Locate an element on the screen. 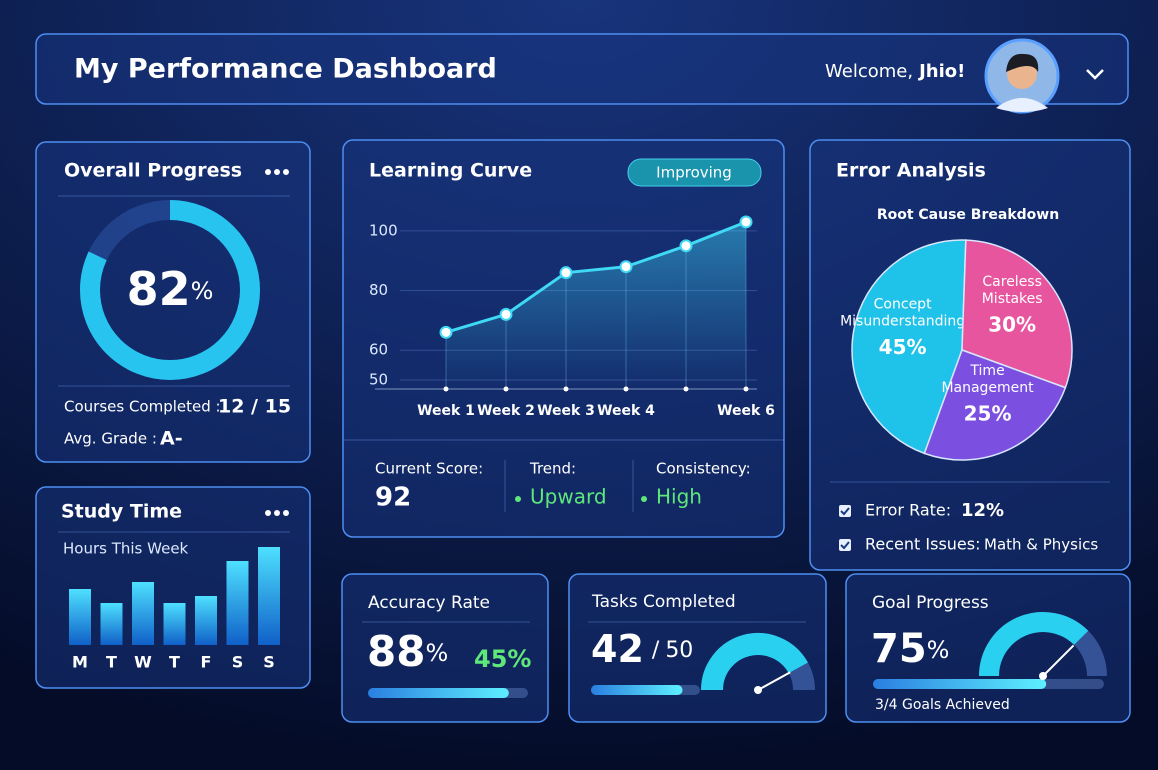  gauge-fill is located at coordinates (1034, 644).